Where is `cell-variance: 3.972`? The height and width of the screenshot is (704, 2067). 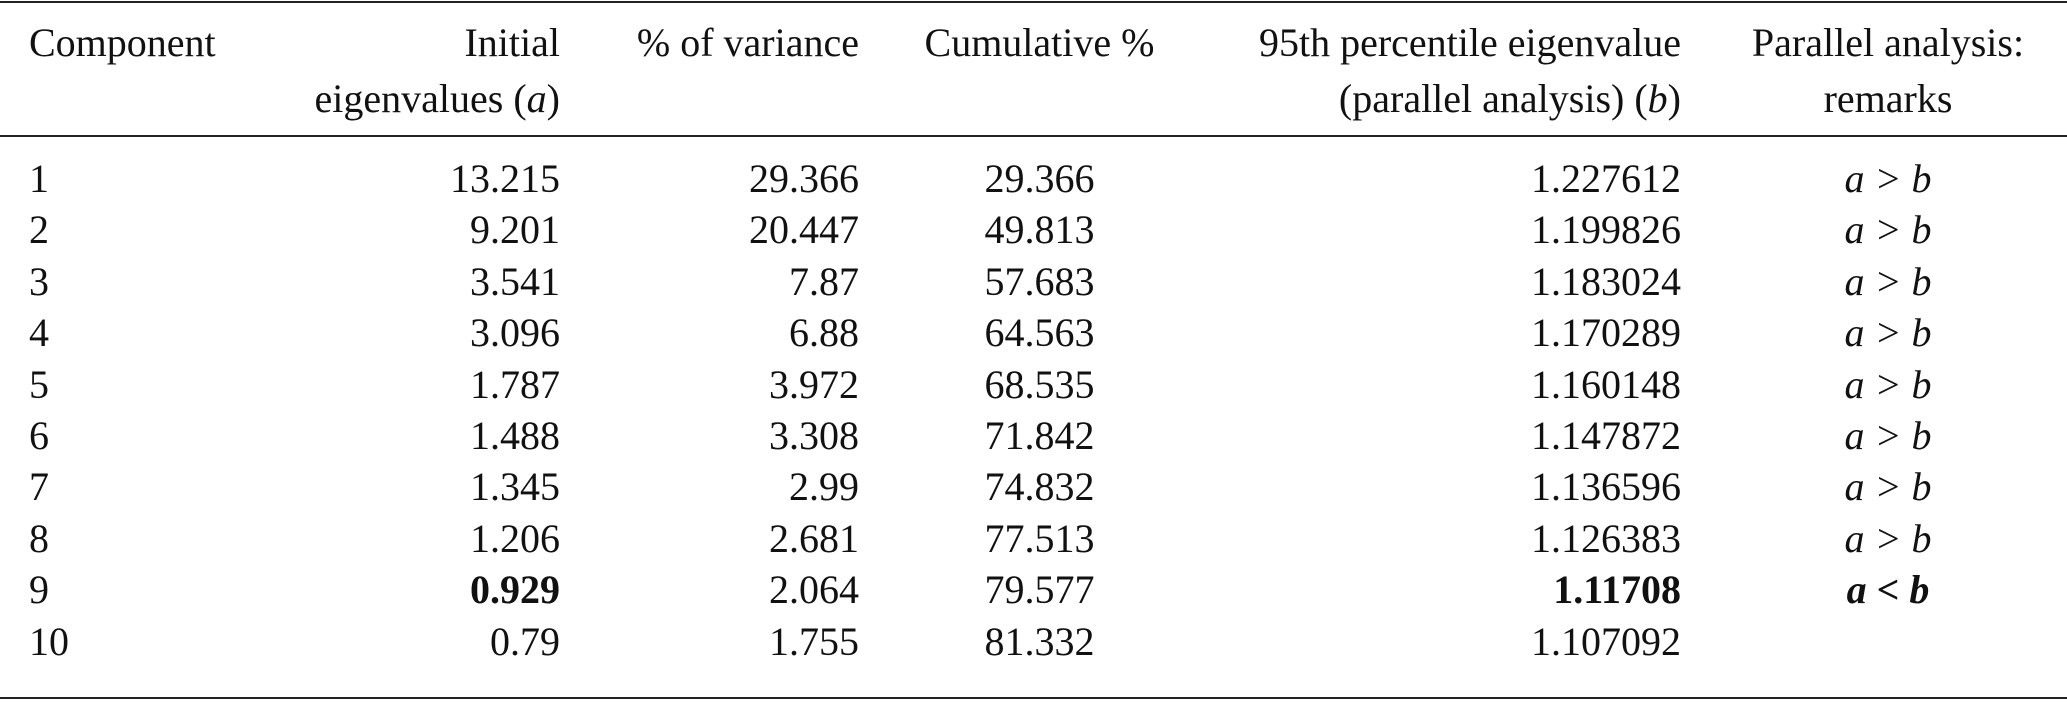
cell-variance: 3.972 is located at coordinates (814, 384).